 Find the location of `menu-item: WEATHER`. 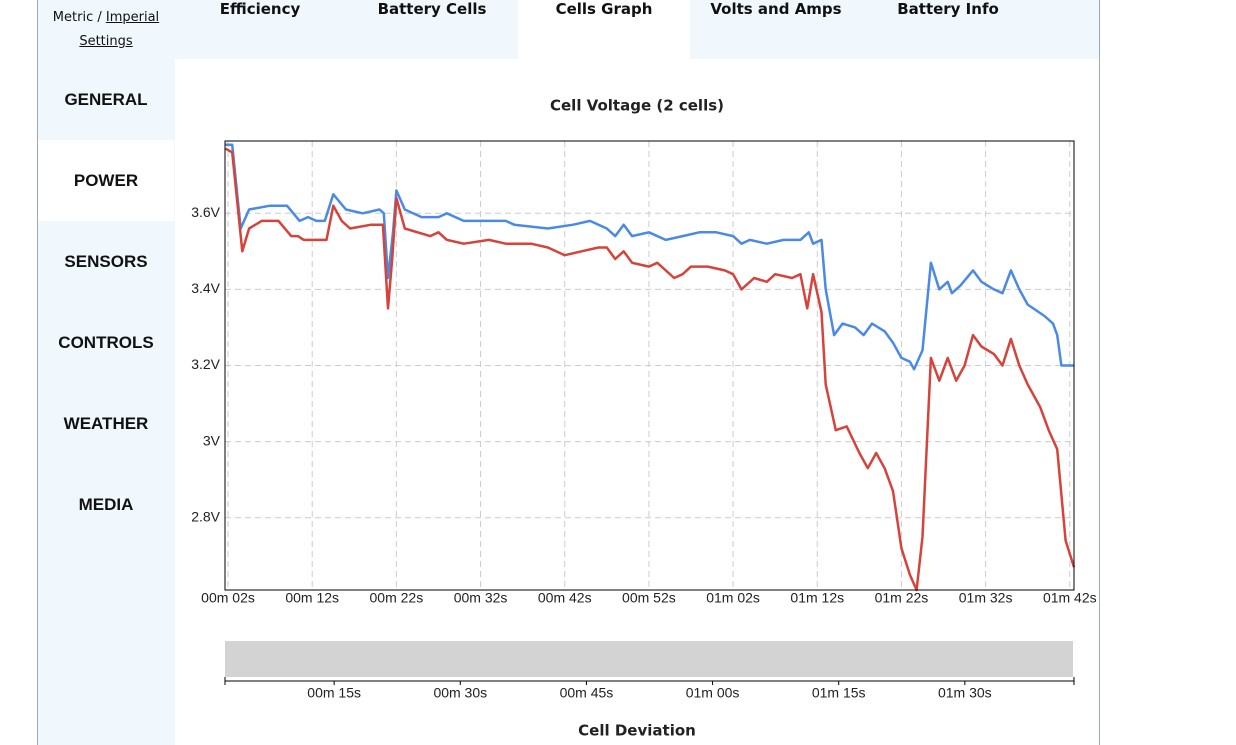

menu-item: WEATHER is located at coordinates (106, 423).